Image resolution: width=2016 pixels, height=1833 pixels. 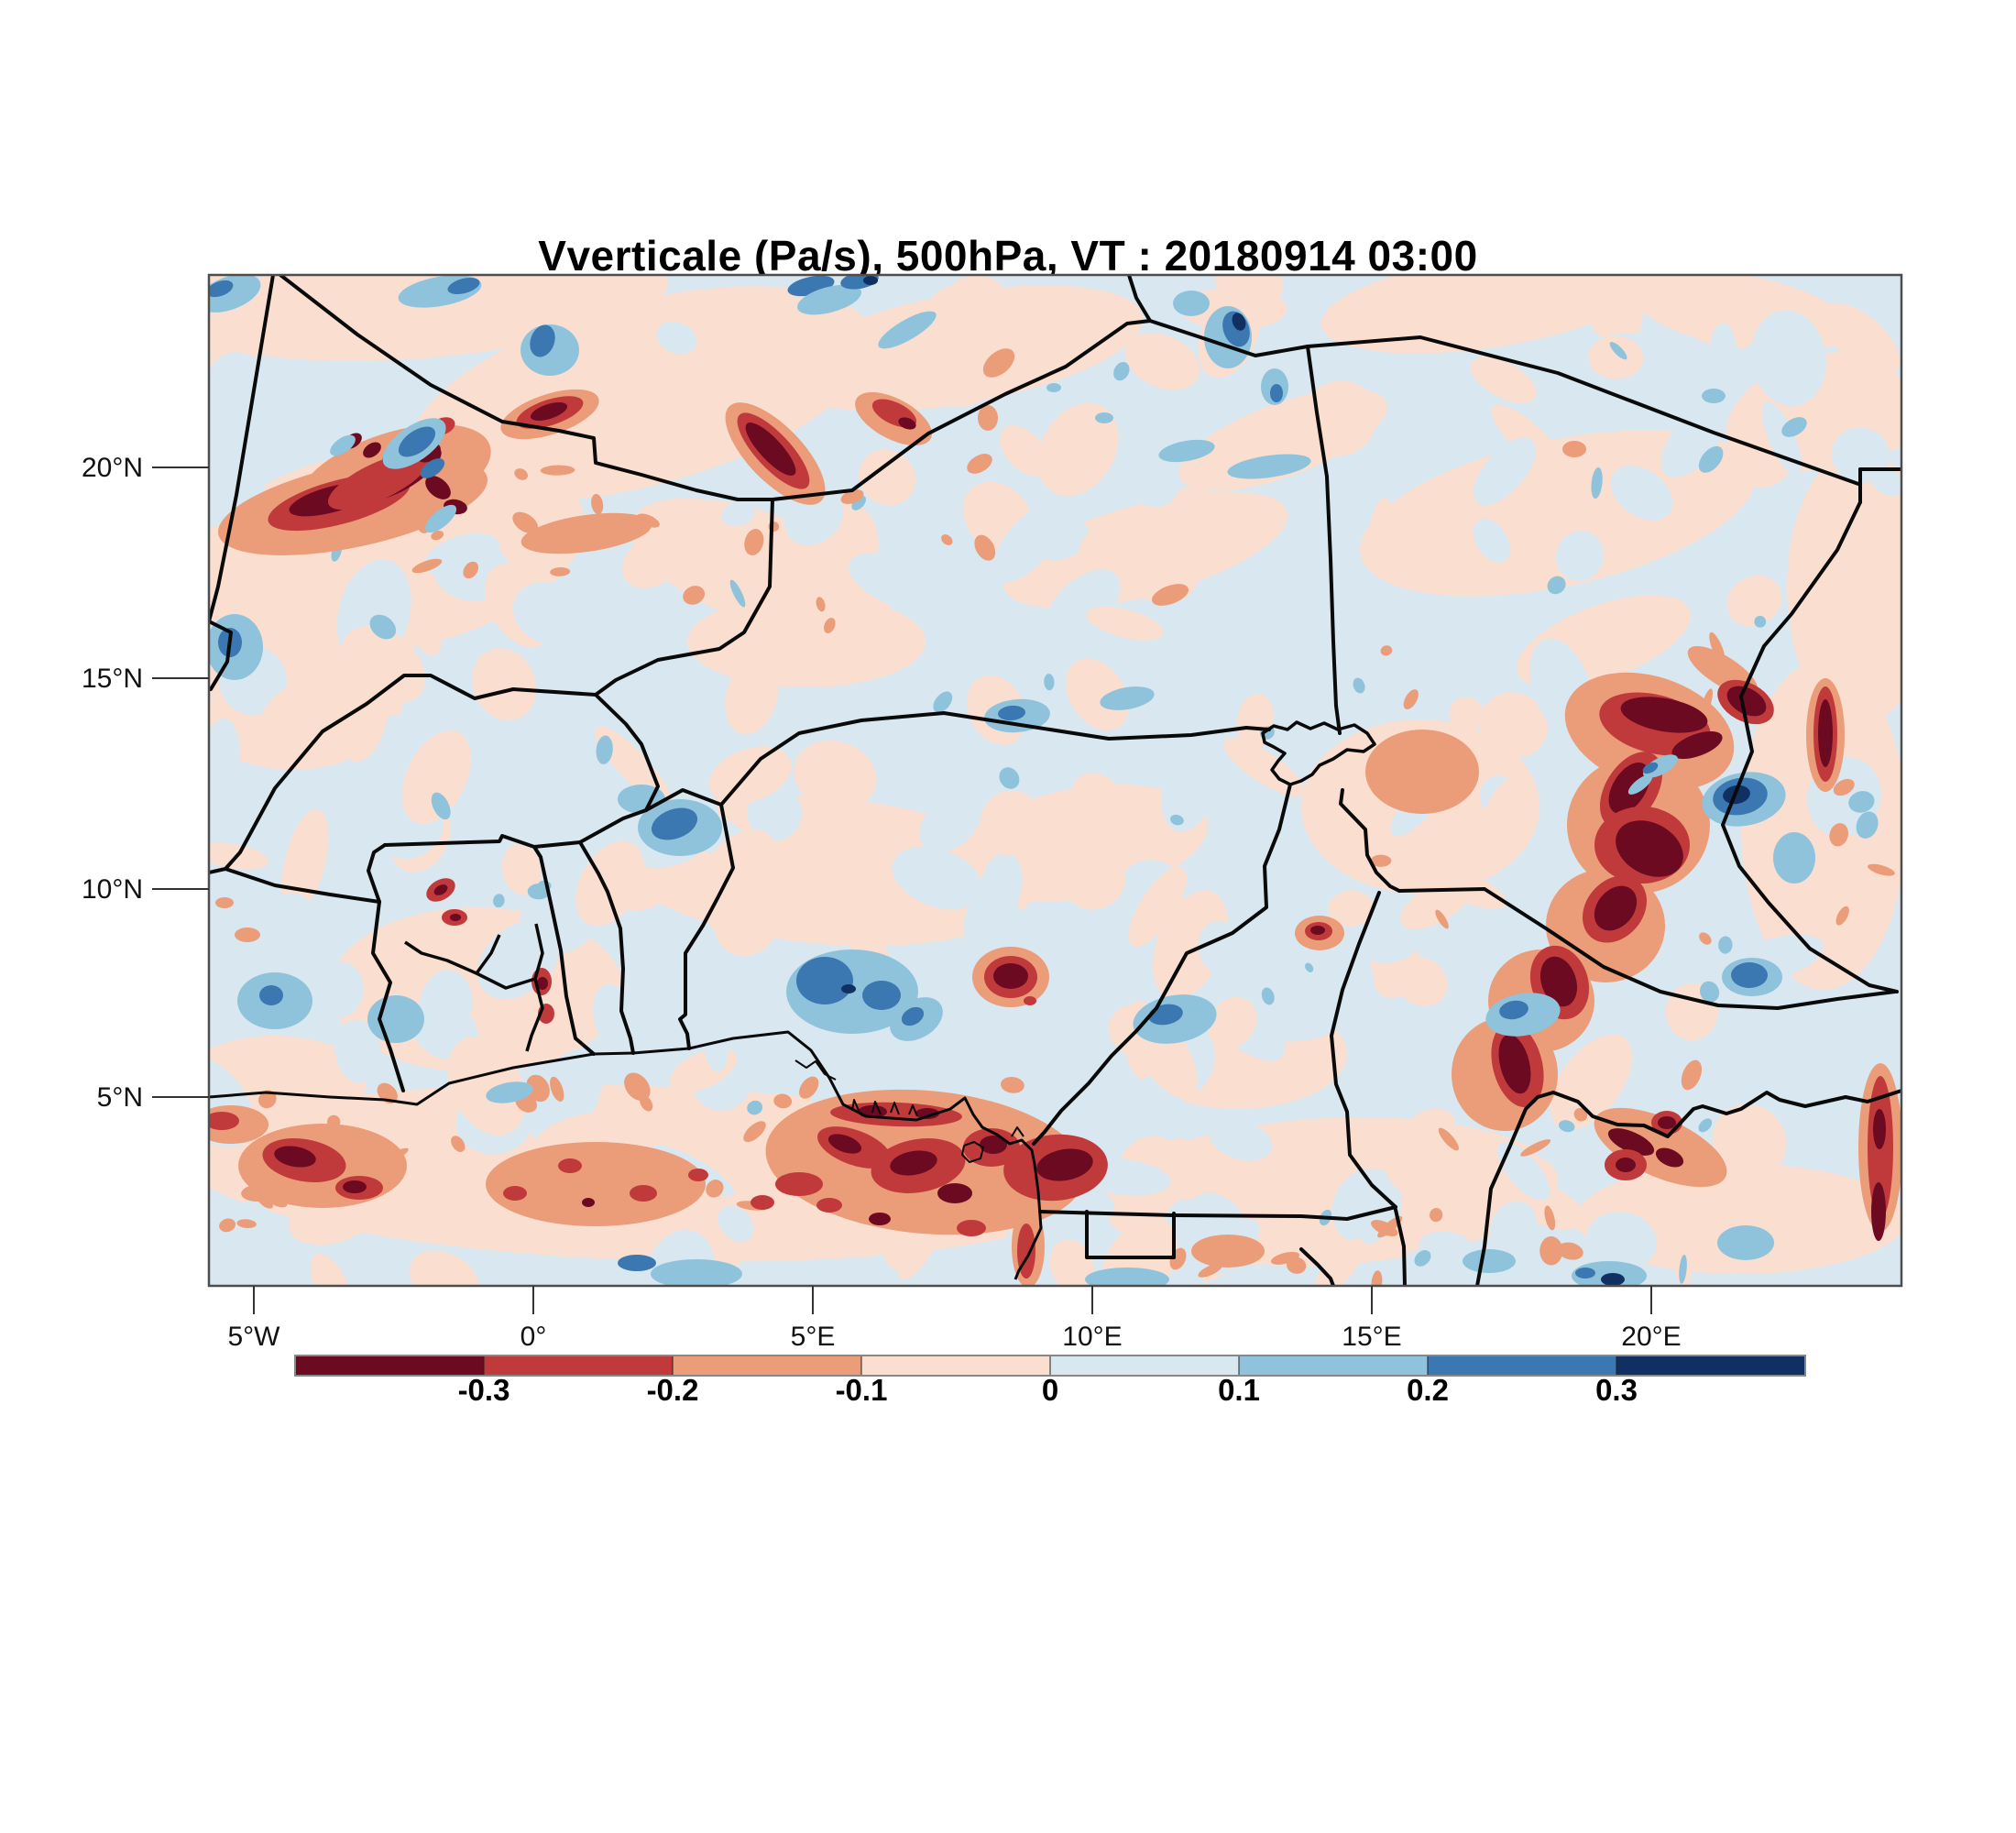 I want to click on y-tick-label: 5°N, so click(x=120, y=1097).